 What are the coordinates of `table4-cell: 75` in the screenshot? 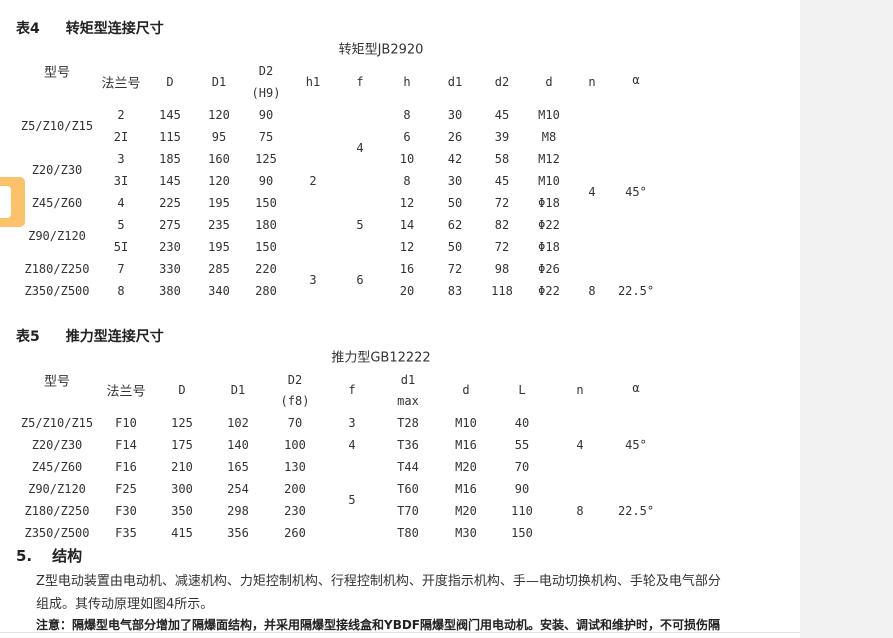 It's located at (266, 137).